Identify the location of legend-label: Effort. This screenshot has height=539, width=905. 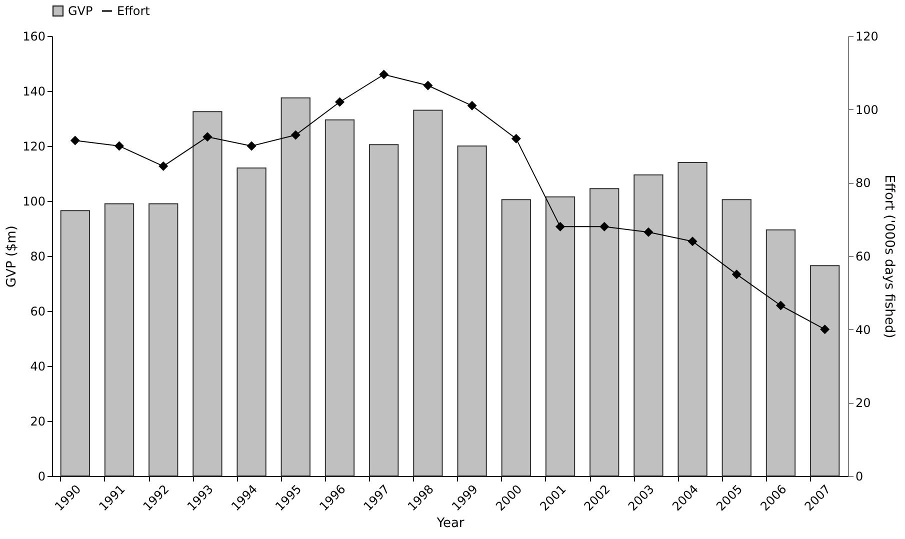
(133, 11).